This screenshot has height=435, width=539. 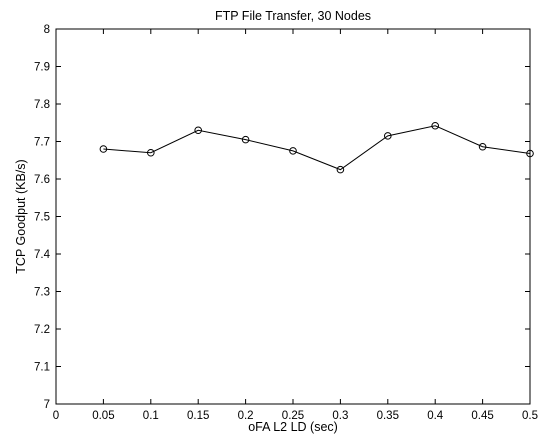 I want to click on x-tick-label: 0.25, so click(x=293, y=416).